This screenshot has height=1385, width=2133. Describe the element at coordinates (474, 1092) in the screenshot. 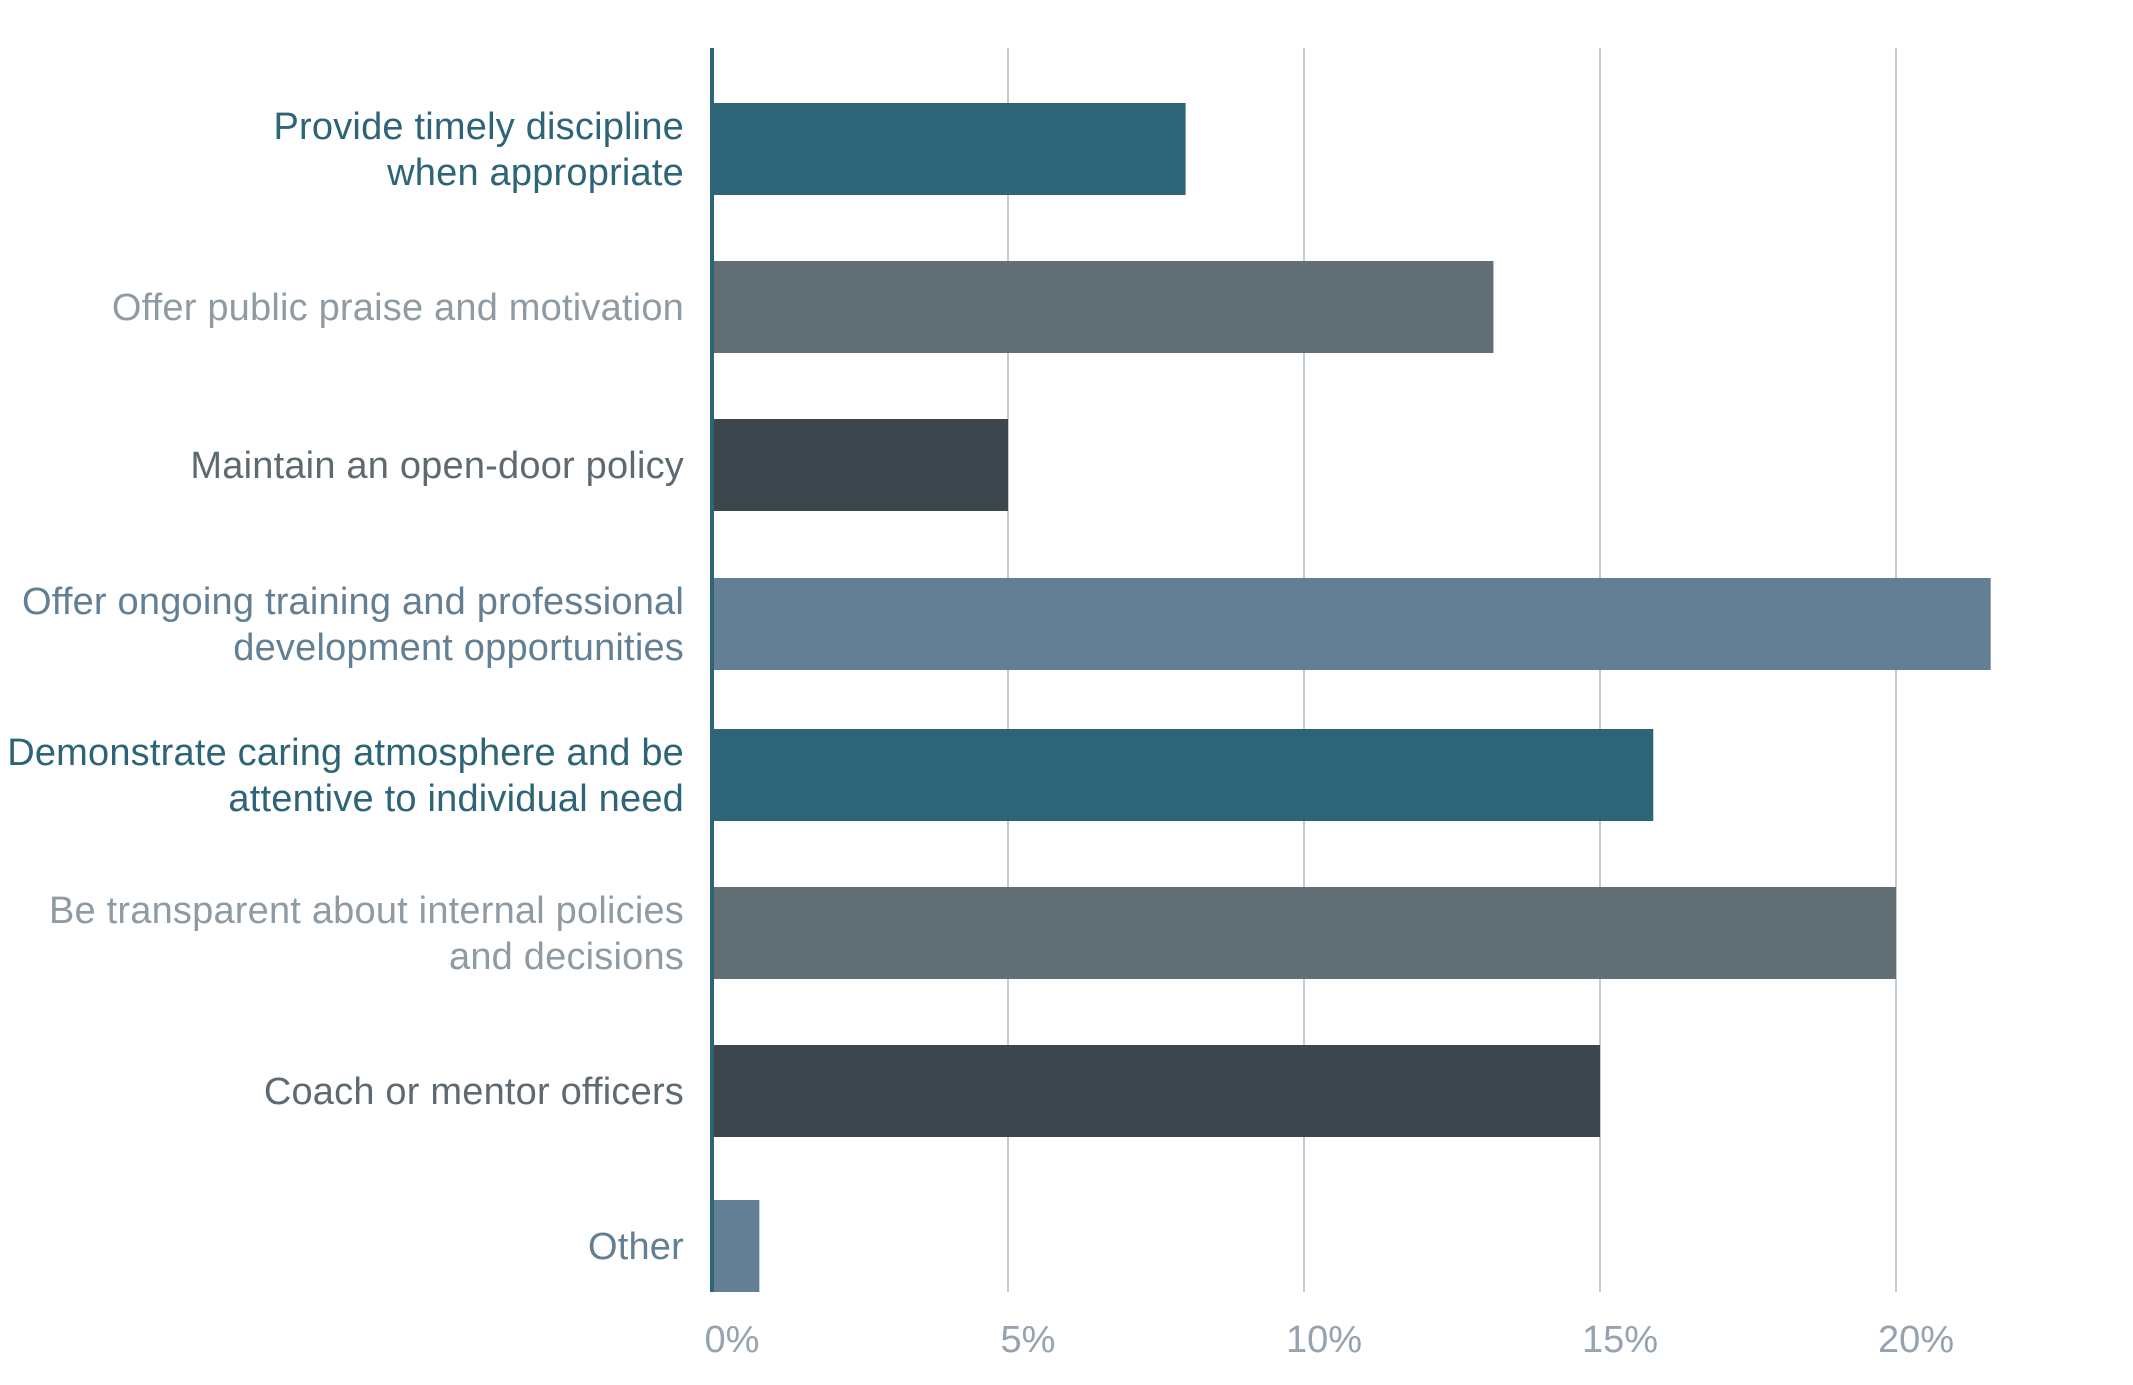

I see `category-label-7: Coach or mentor officers` at that location.